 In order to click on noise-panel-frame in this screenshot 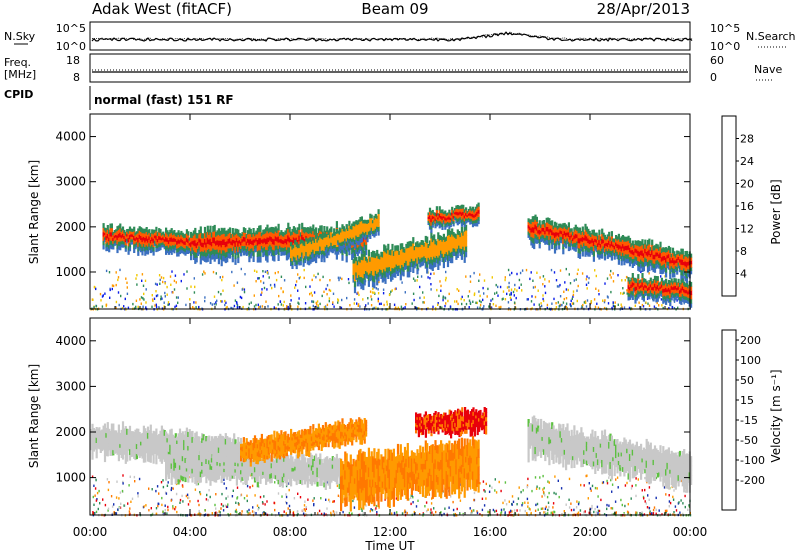, I will do `click(390, 36)`.